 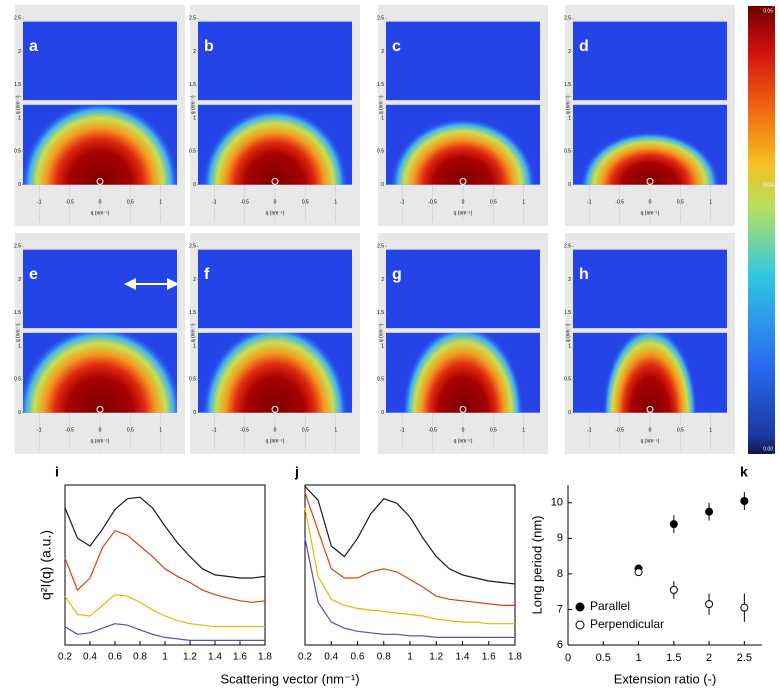 I want to click on x-tick-label: 0.8, so click(x=140, y=657).